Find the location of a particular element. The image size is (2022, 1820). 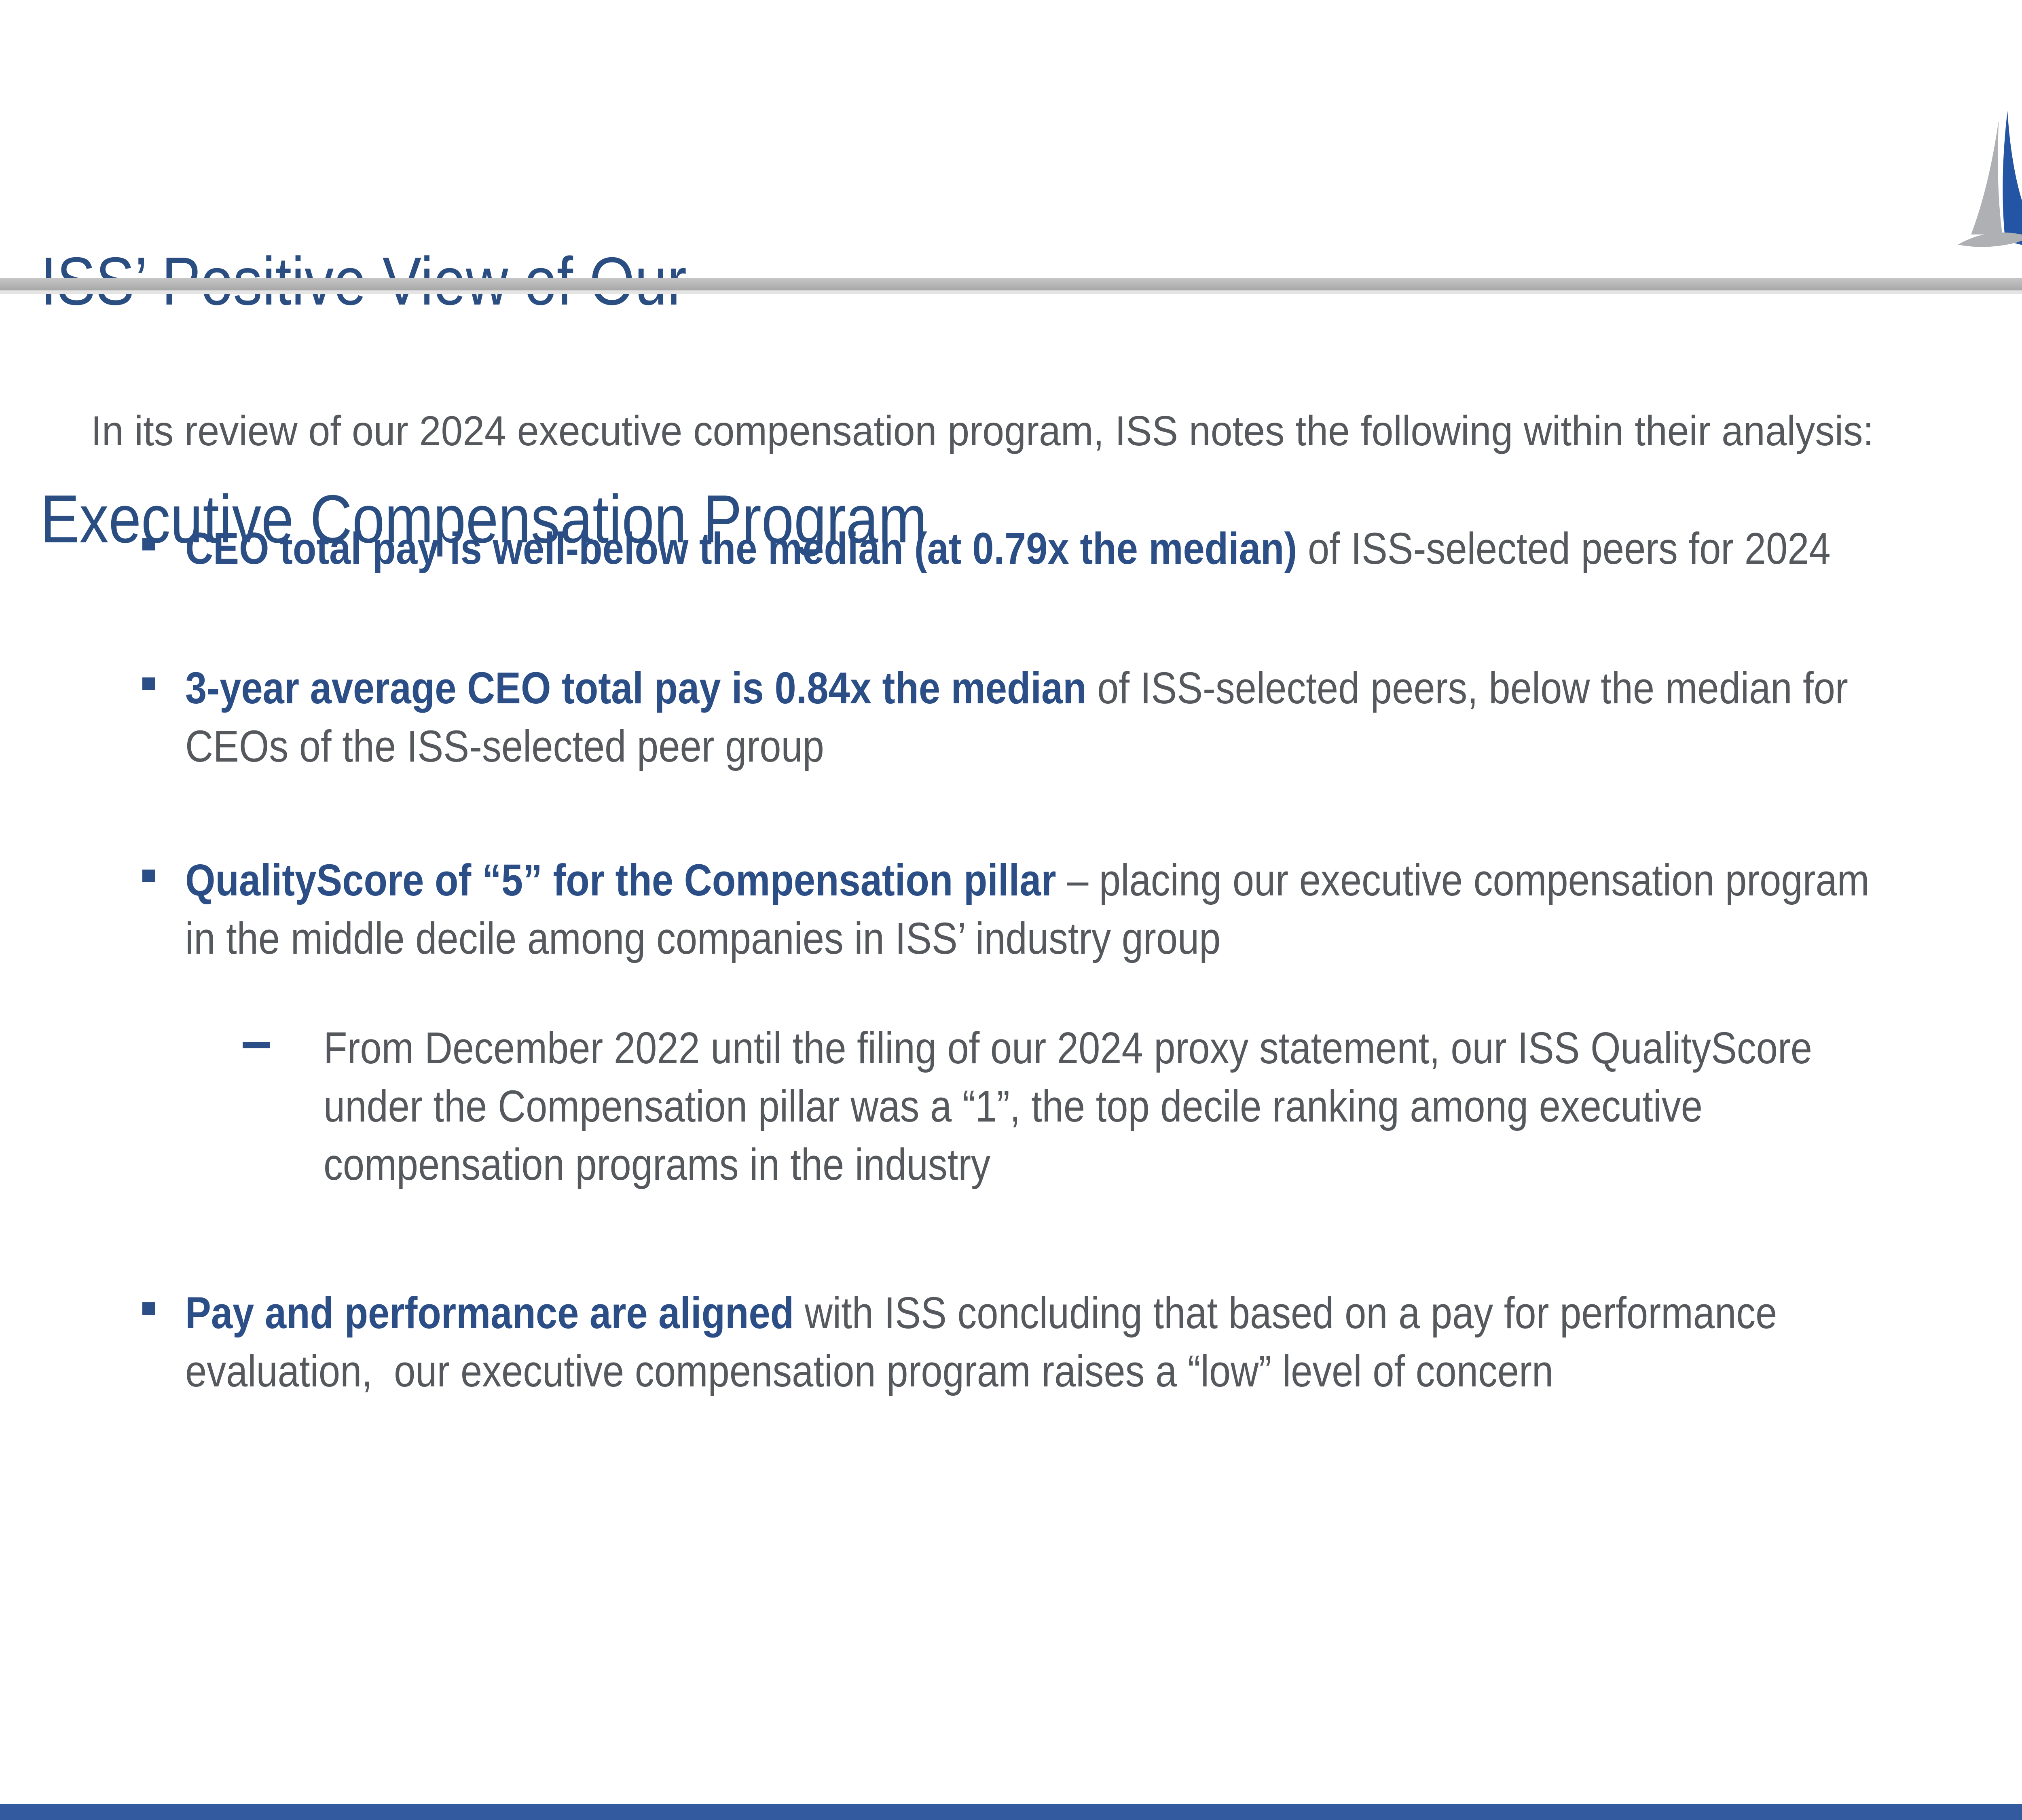

bullet-text-line: CEOs of the ISS-selected peer group is located at coordinates (1016, 746).